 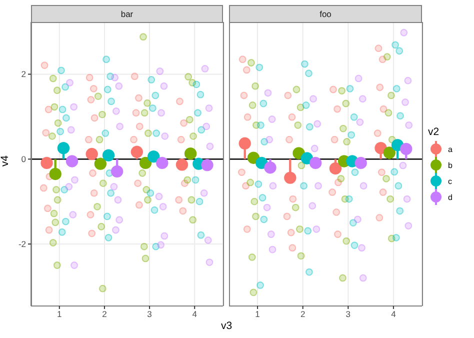 What do you see at coordinates (23, 74) in the screenshot?
I see `y-tick-label: 2` at bounding box center [23, 74].